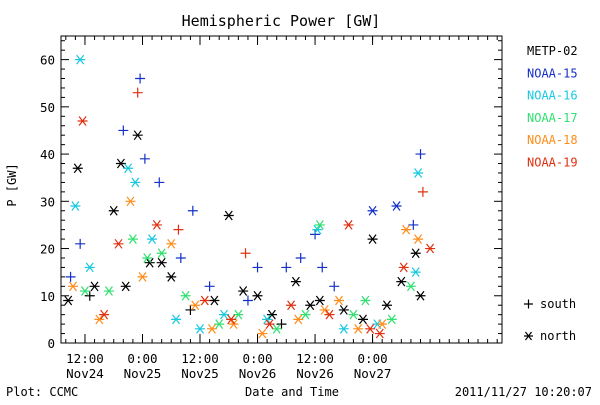  Describe the element at coordinates (552, 96) in the screenshot. I see `legend-entry: NOAA-16` at that location.